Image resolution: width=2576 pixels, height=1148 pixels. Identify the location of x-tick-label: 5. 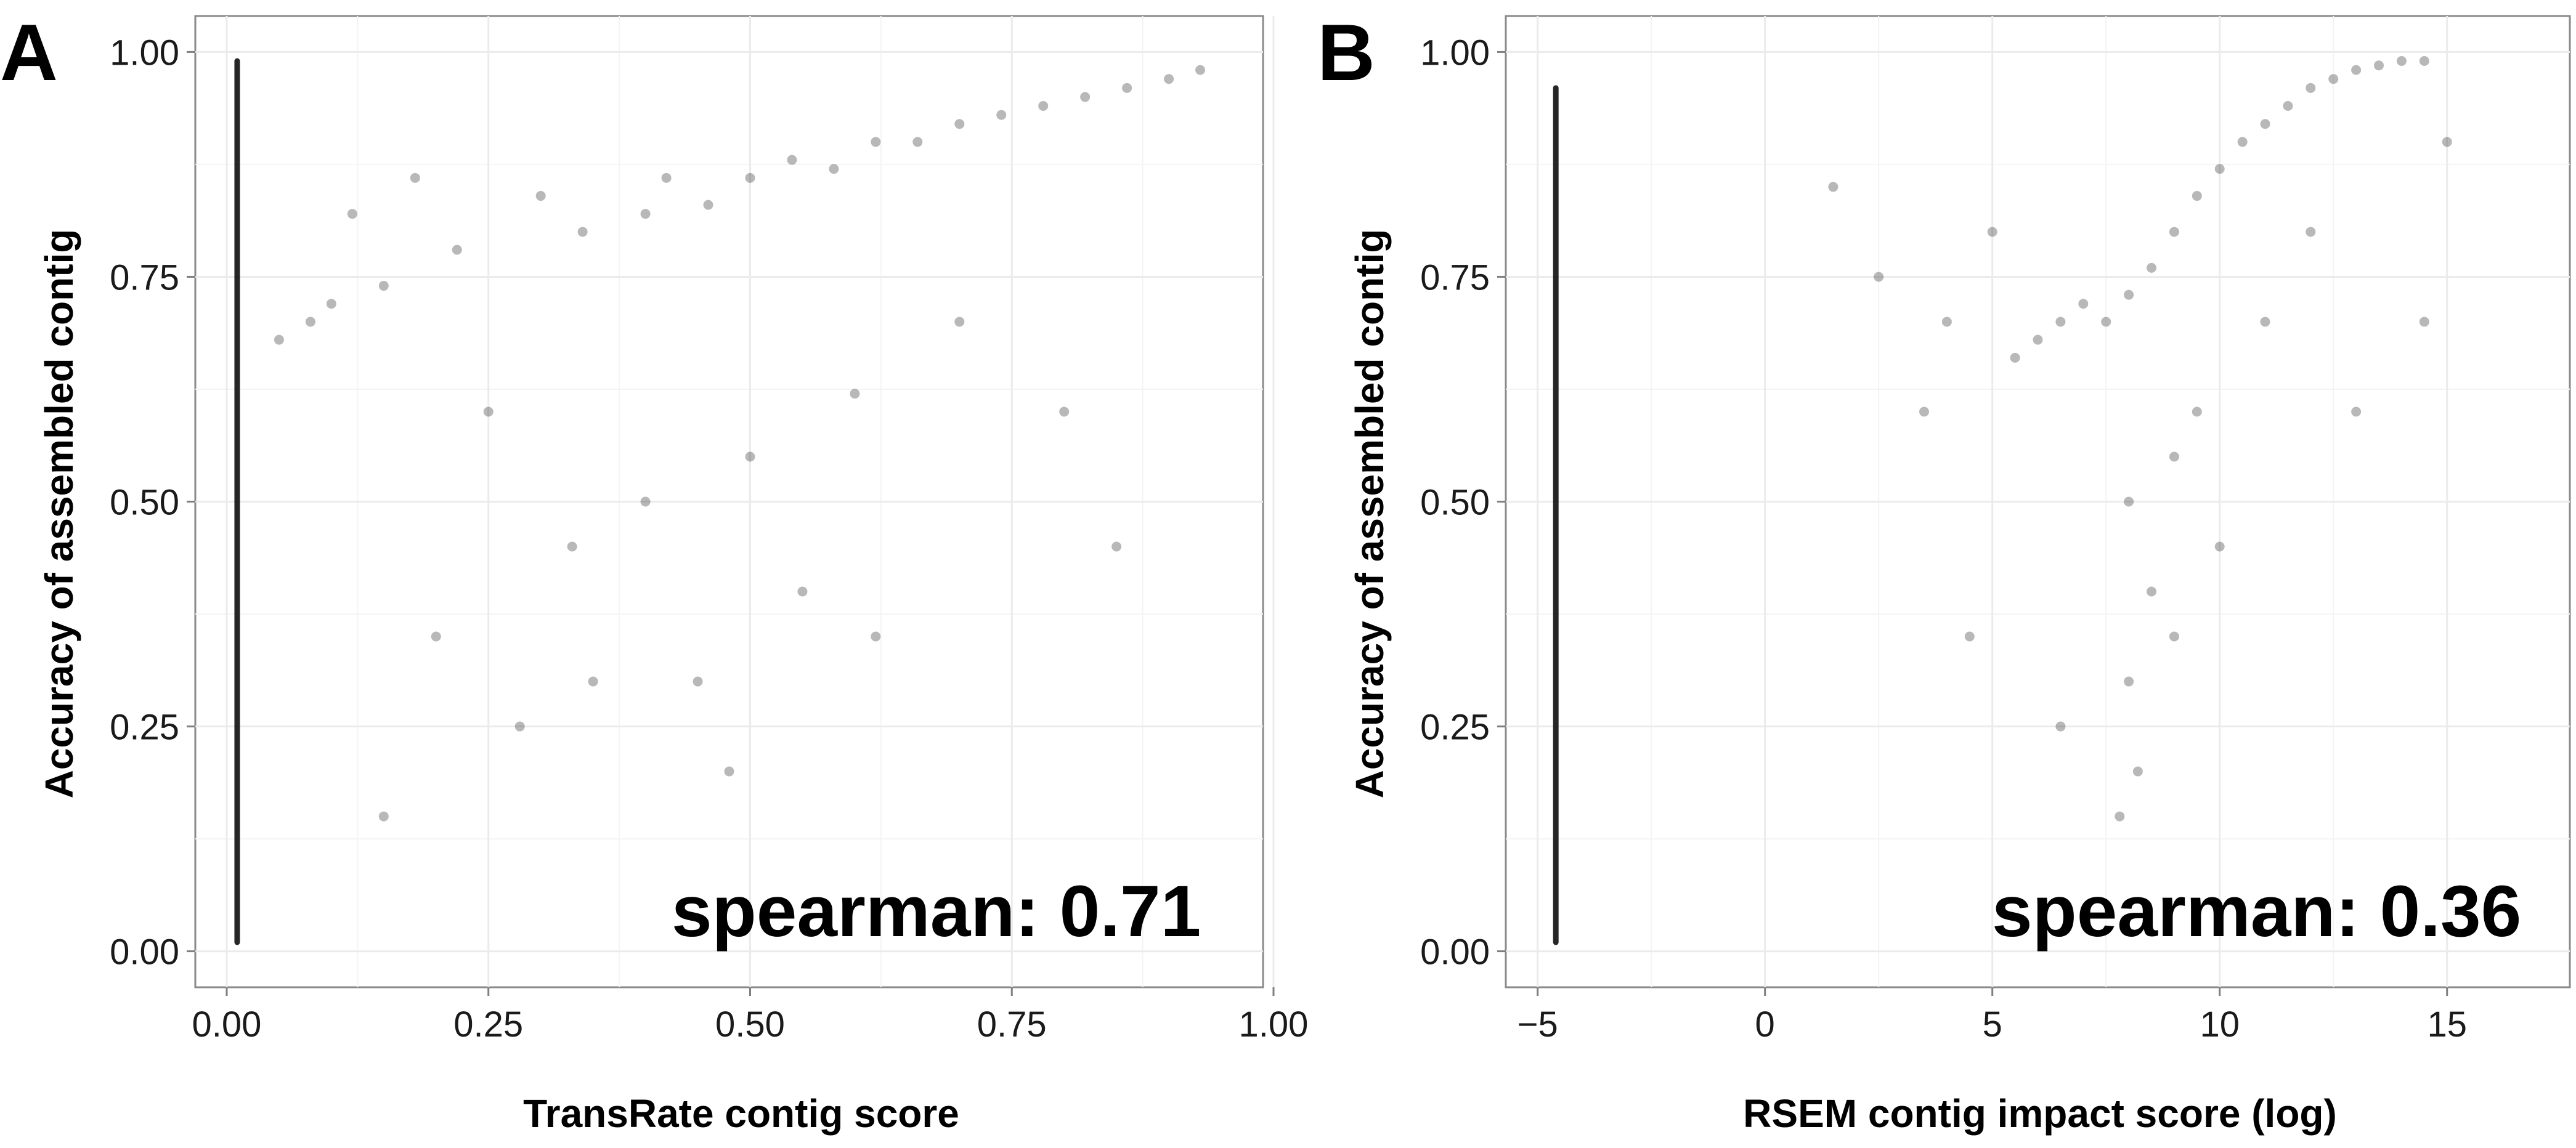
(1992, 1024).